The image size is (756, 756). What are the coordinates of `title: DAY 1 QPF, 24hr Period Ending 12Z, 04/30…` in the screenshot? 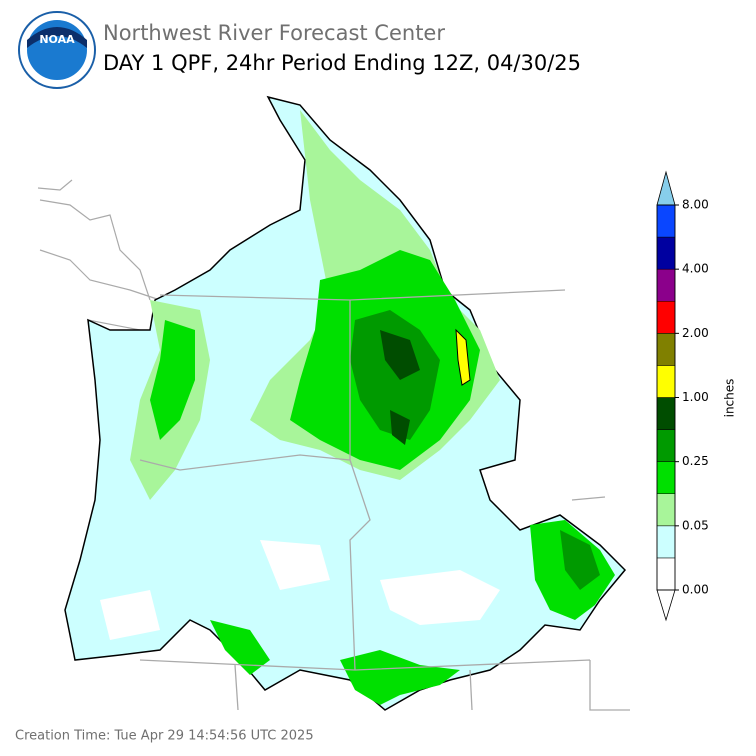 It's located at (342, 63).